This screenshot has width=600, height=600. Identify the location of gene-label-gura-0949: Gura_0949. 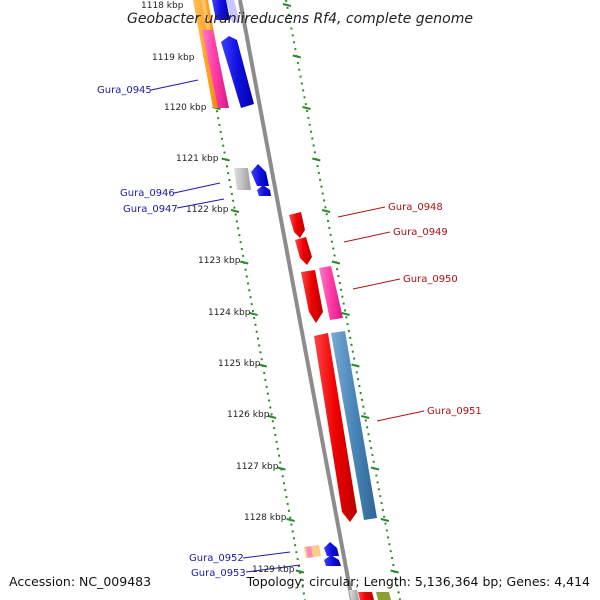
(420, 232).